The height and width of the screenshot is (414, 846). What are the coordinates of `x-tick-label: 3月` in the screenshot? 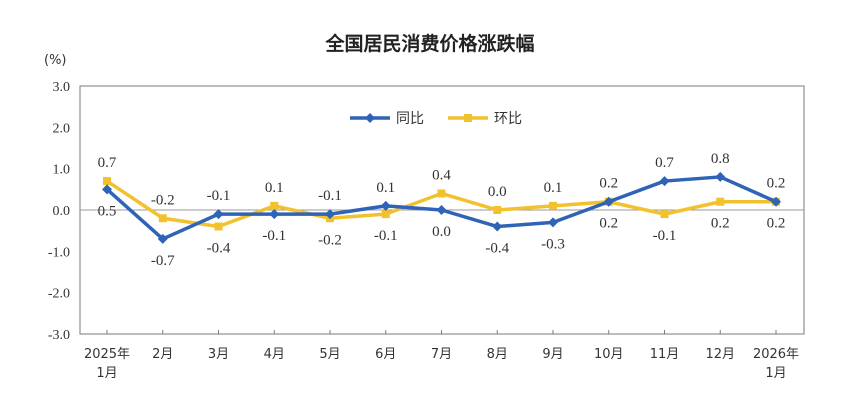 It's located at (218, 354).